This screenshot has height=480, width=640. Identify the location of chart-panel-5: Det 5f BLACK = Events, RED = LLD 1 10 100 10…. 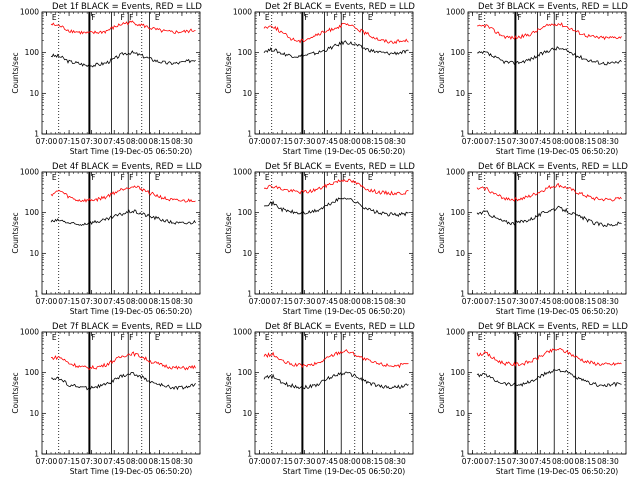
(319, 239).